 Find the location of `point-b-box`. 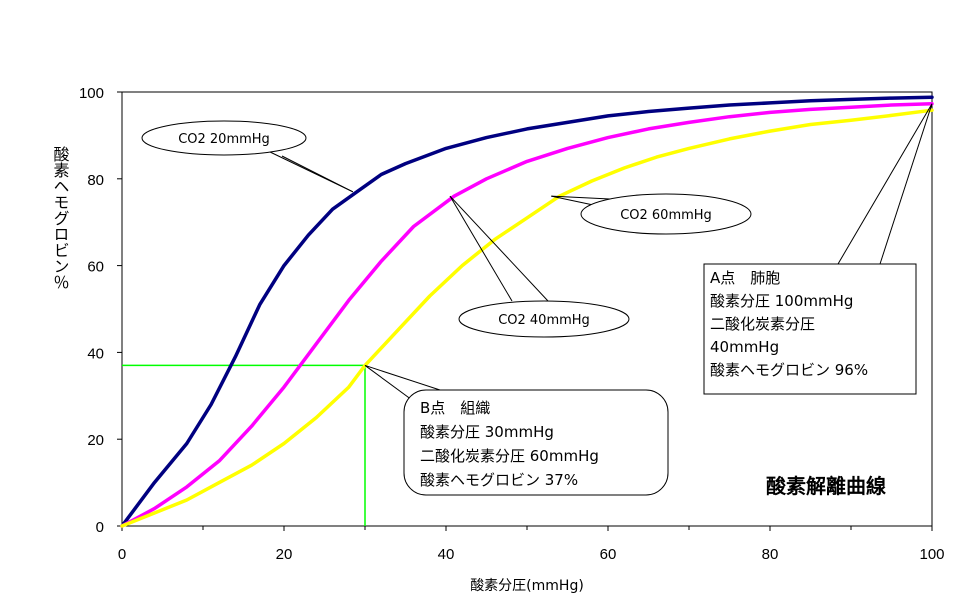

point-b-box is located at coordinates (536, 442).